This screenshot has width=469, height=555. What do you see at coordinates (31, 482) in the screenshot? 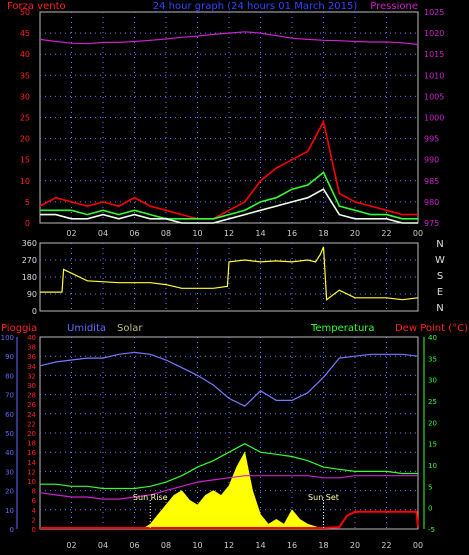
I see `rain-tick-label: 10` at bounding box center [31, 482].